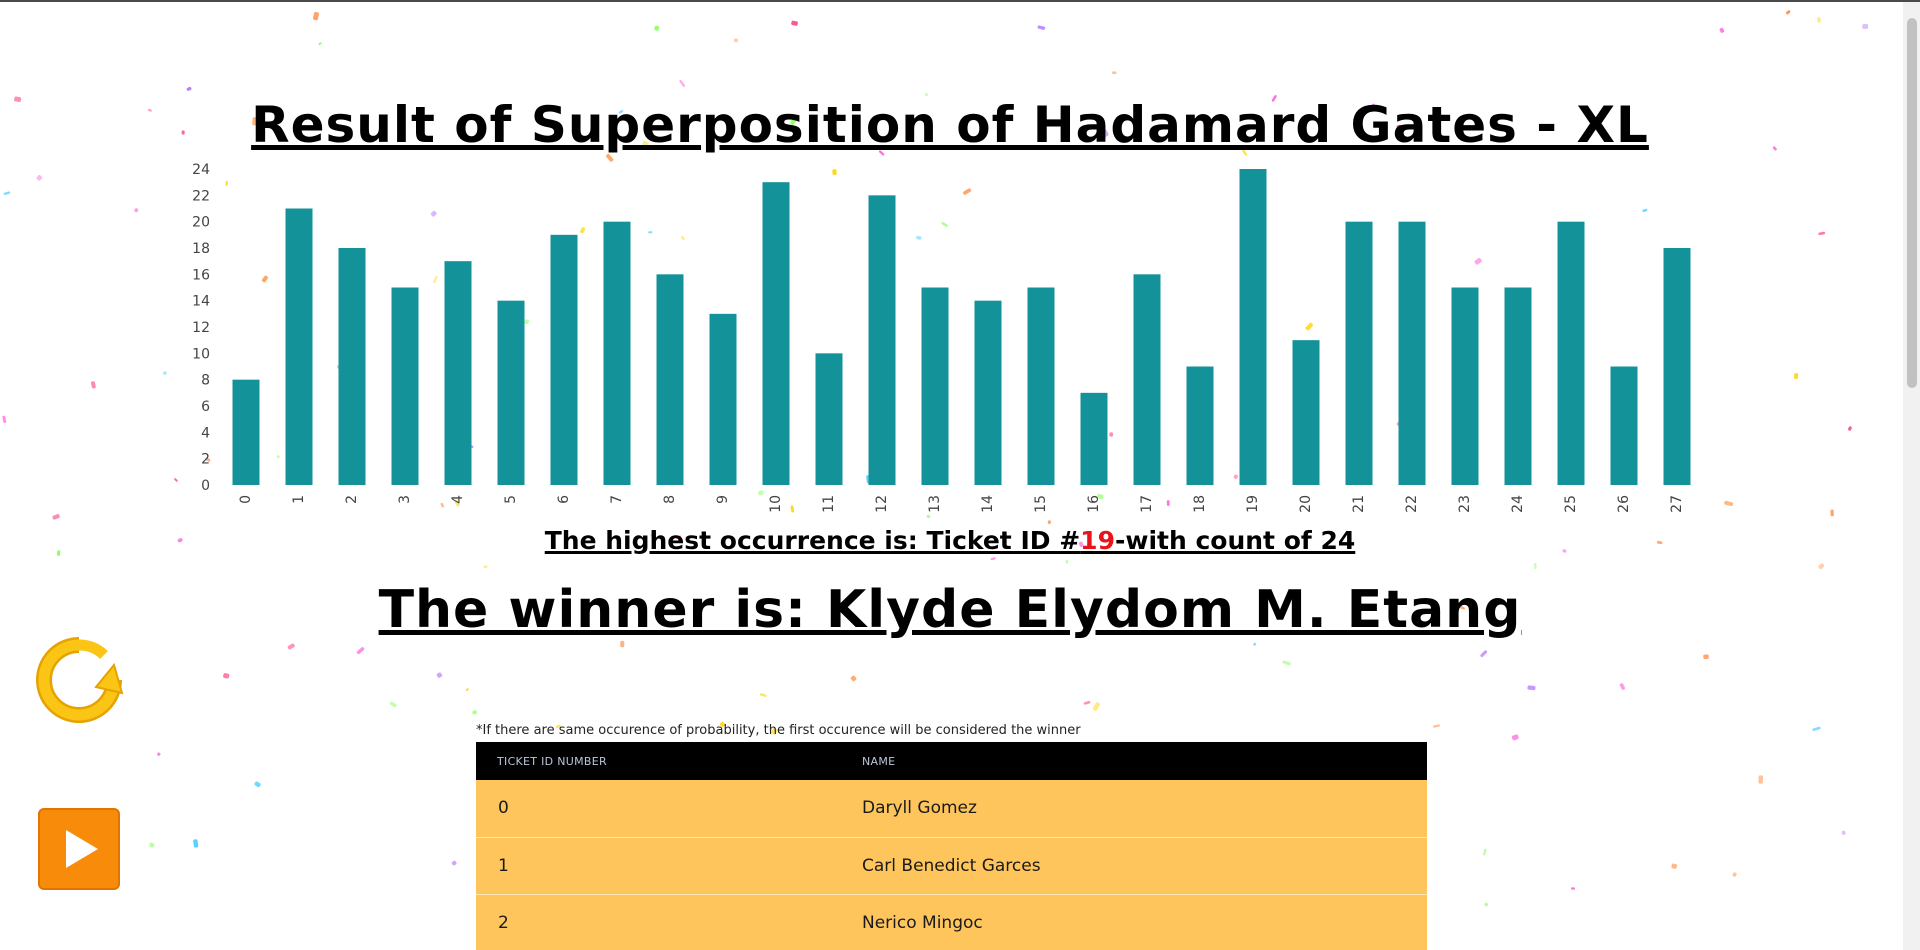 The width and height of the screenshot is (1920, 950). Describe the element at coordinates (1235, 540) in the screenshot. I see `highest-suffix: -with count of 24` at that location.